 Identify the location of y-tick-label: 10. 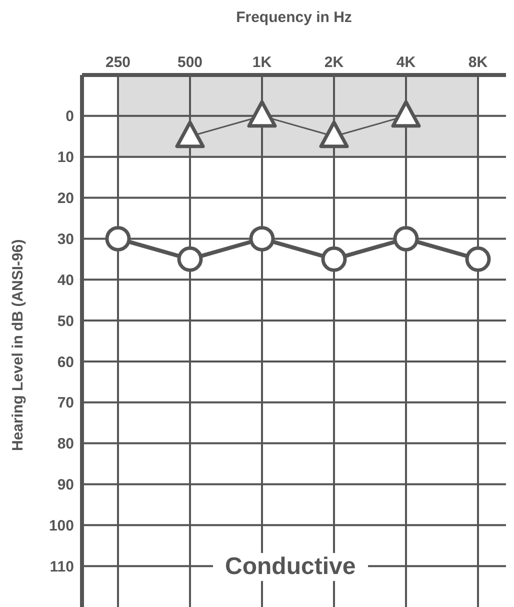
(65, 157).